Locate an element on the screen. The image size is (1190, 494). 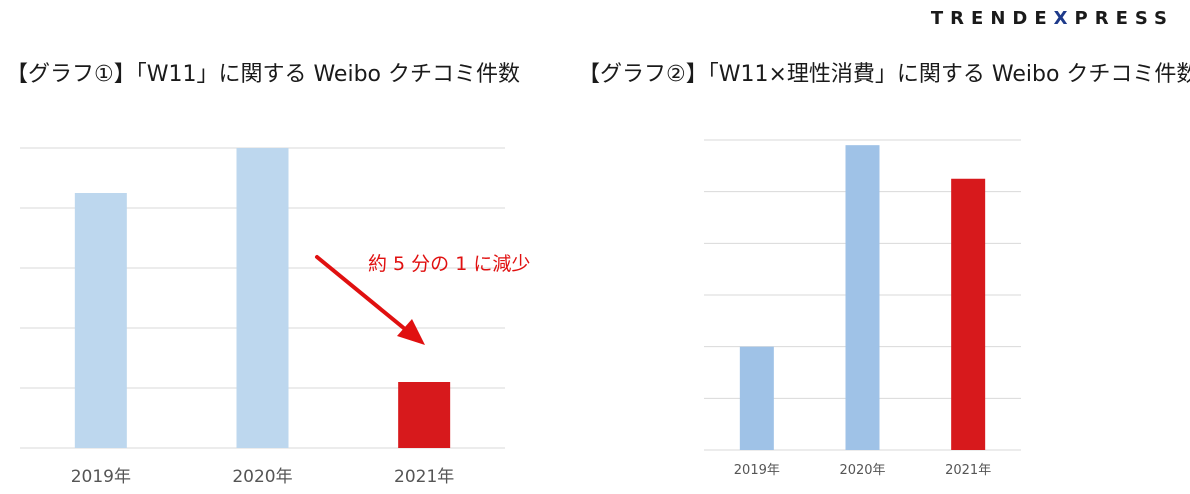
brand-suffix: PRESS is located at coordinates (1124, 18).